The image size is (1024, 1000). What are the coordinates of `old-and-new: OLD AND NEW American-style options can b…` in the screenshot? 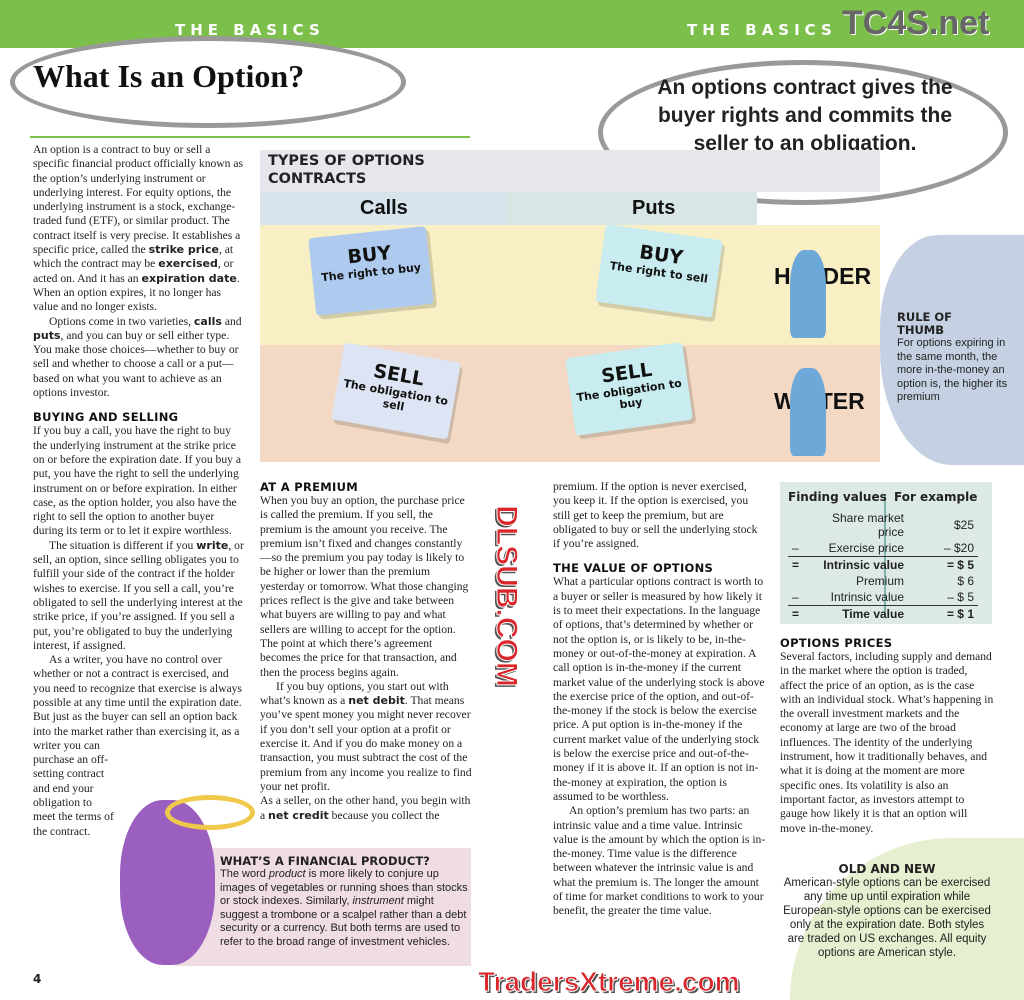 It's located at (887, 910).